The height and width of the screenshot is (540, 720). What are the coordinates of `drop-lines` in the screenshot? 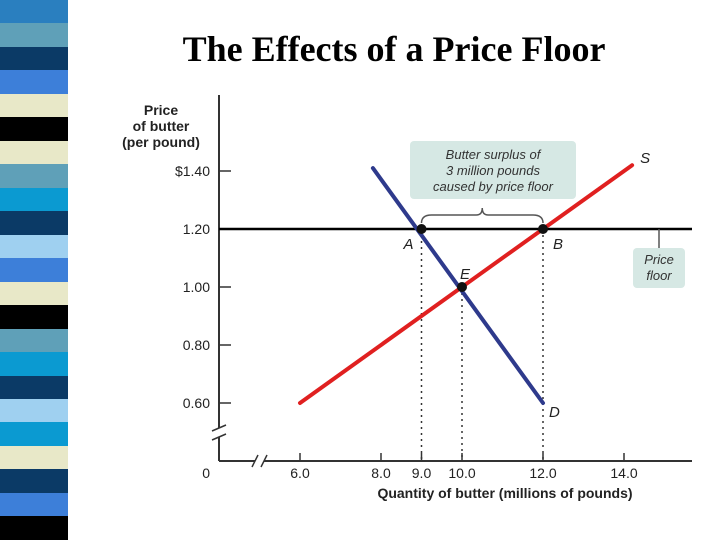 It's located at (482, 345).